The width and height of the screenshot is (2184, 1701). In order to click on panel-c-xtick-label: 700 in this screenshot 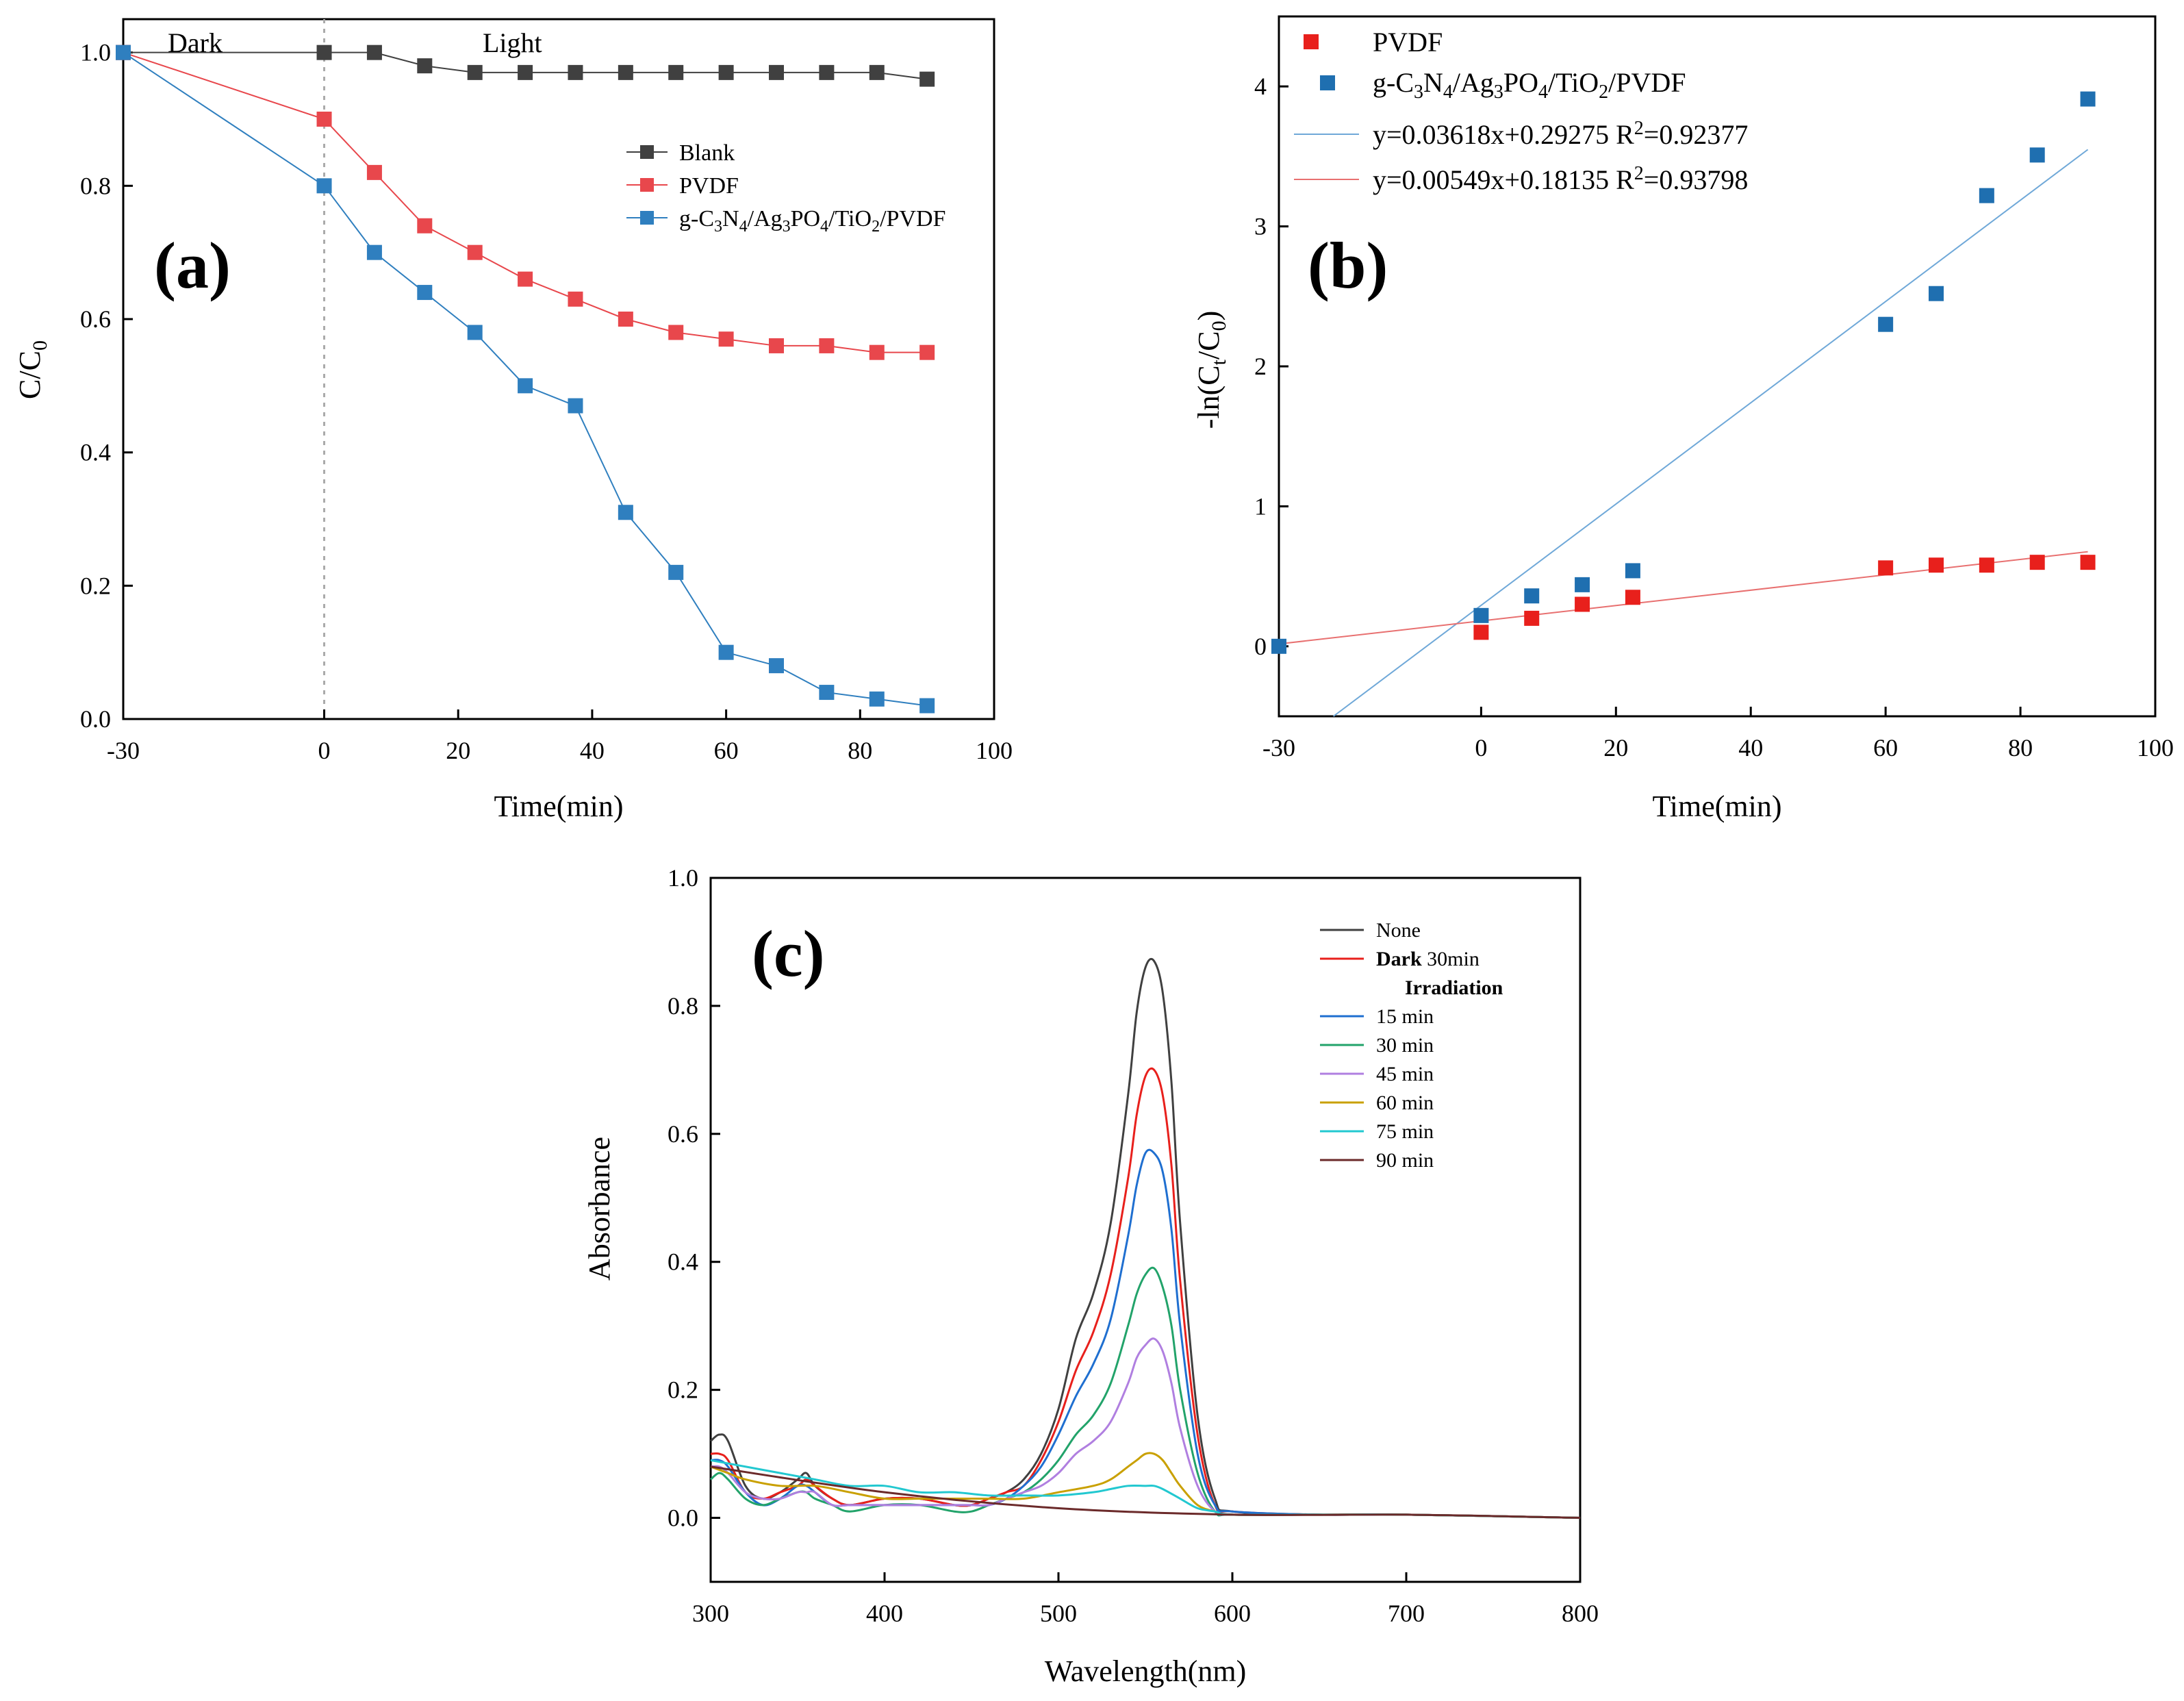, I will do `click(1406, 1613)`.